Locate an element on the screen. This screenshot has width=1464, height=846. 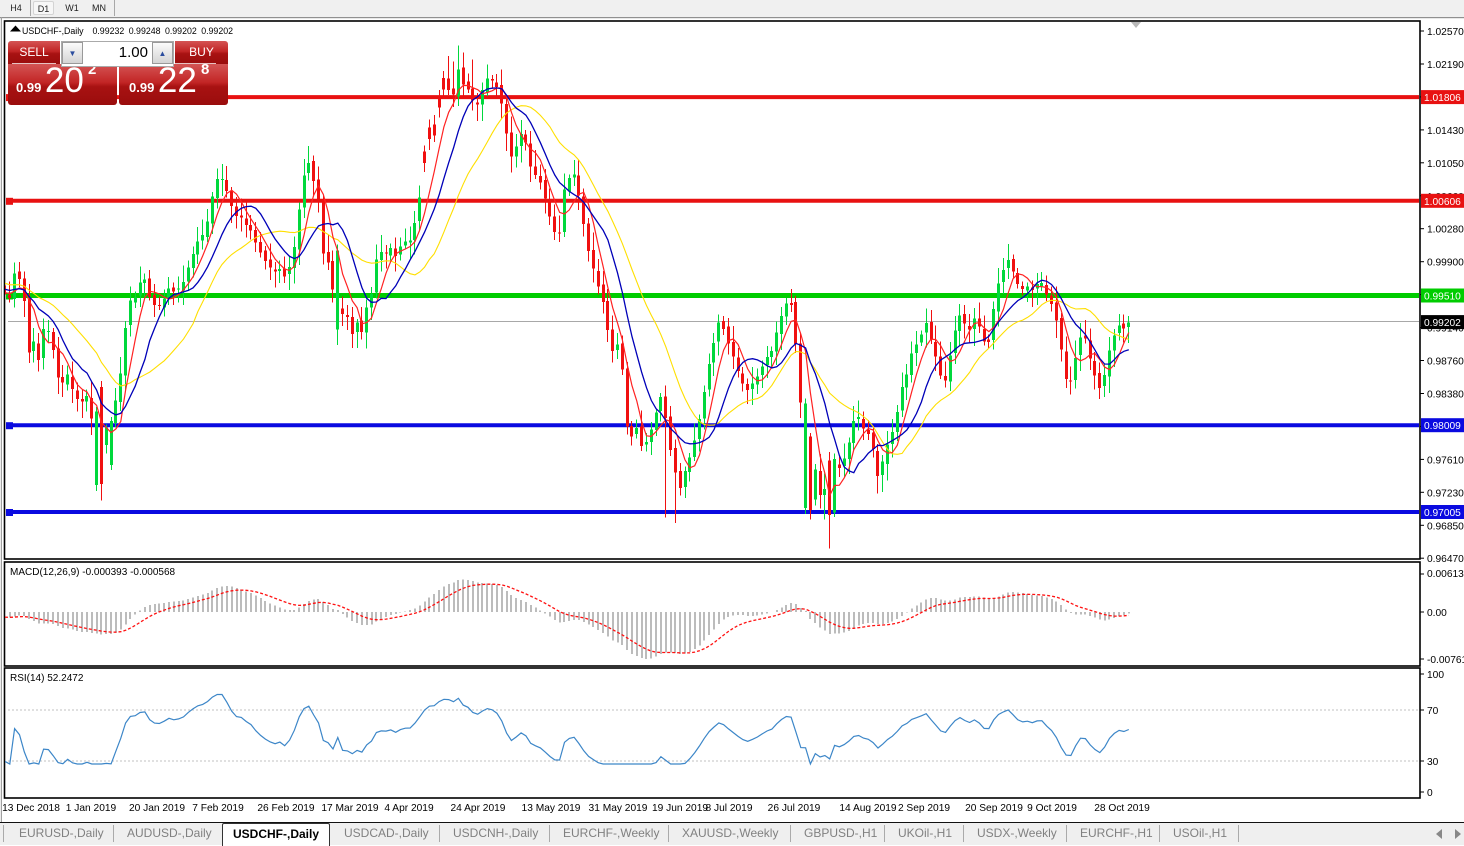
svg-text: 31 May 2019 is located at coordinates (618, 808).